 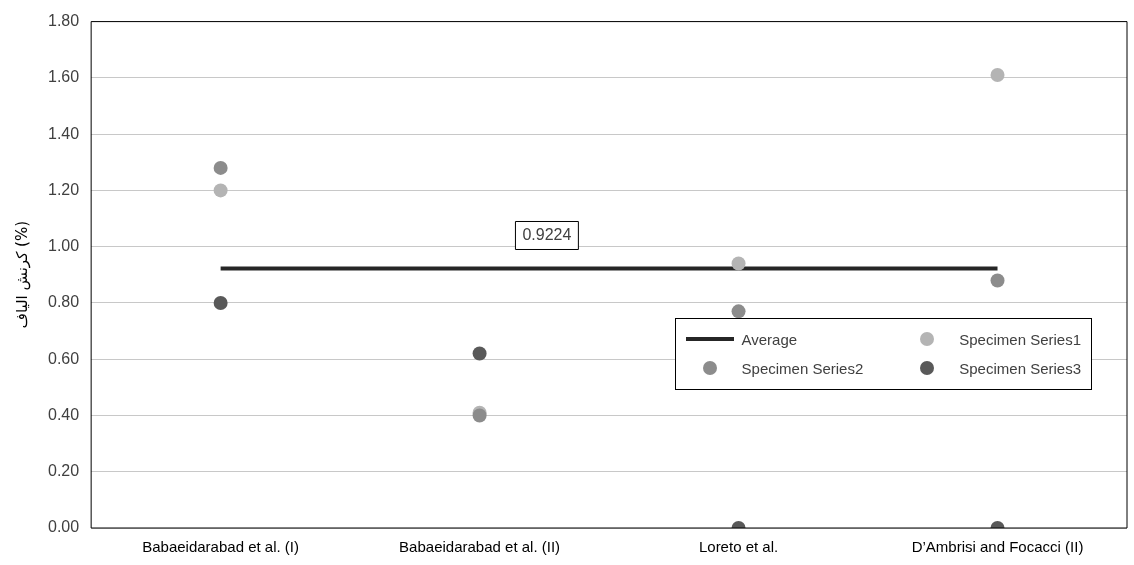 What do you see at coordinates (480, 547) in the screenshot?
I see `x-tick-label: Babaeidarabad et al. (II)` at bounding box center [480, 547].